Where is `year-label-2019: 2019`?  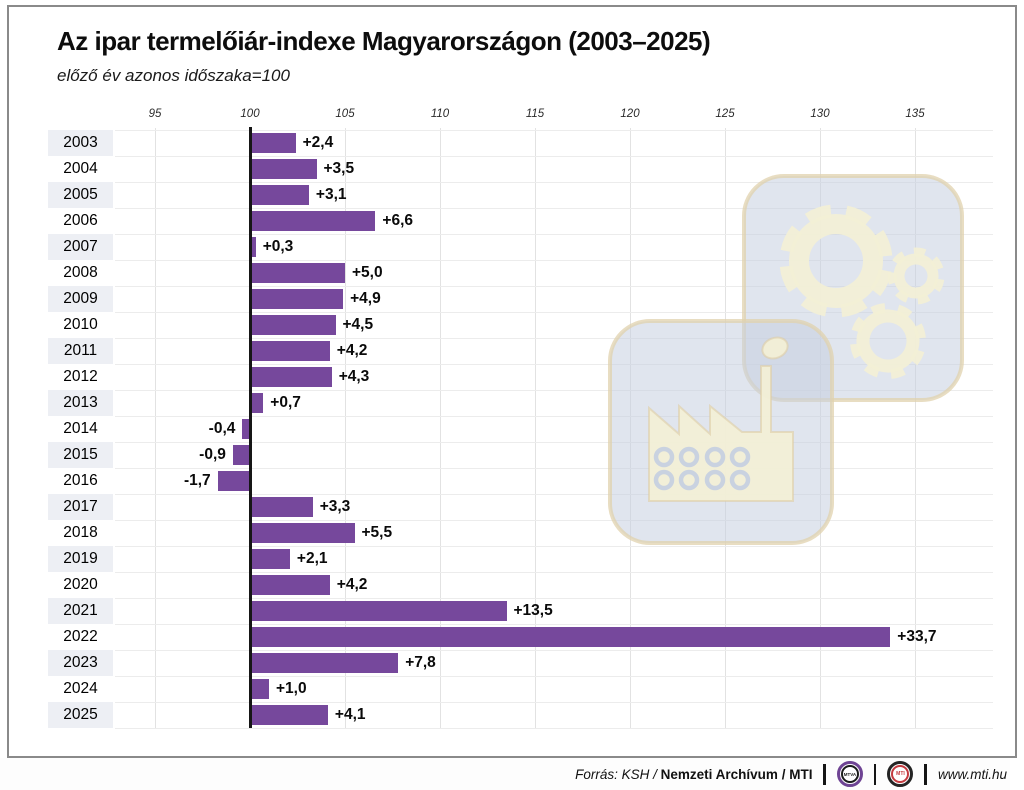 year-label-2019: 2019 is located at coordinates (80, 558).